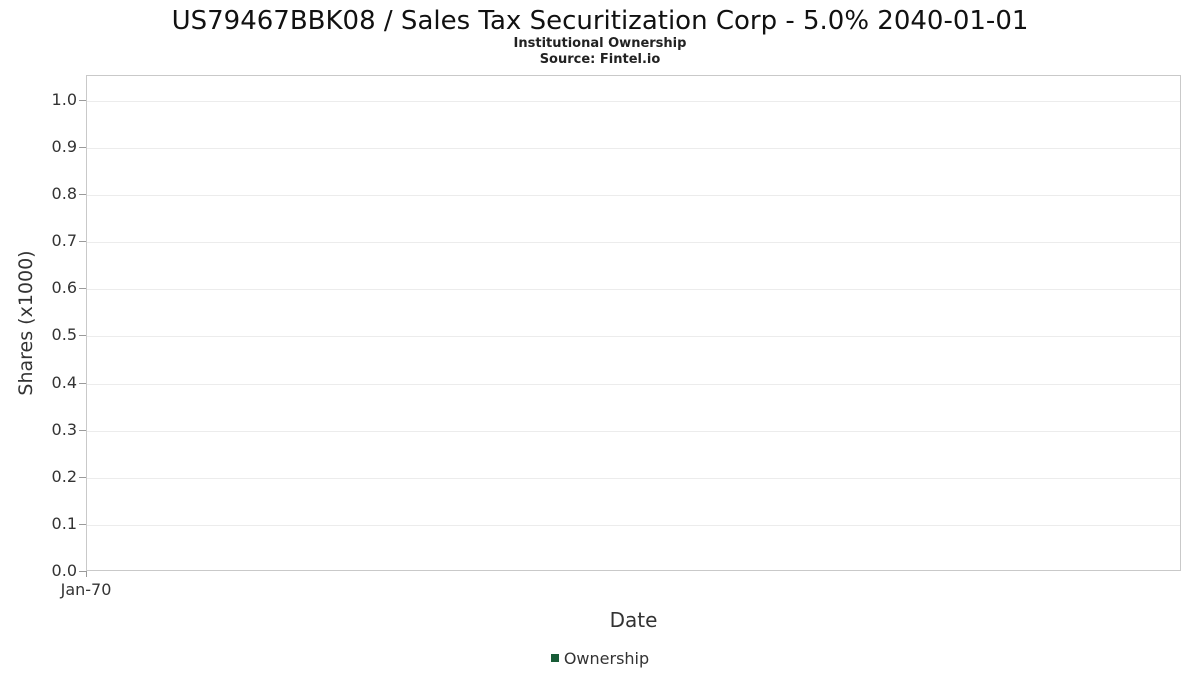 Image resolution: width=1200 pixels, height=675 pixels. I want to click on legend-marker-icon, so click(554, 658).